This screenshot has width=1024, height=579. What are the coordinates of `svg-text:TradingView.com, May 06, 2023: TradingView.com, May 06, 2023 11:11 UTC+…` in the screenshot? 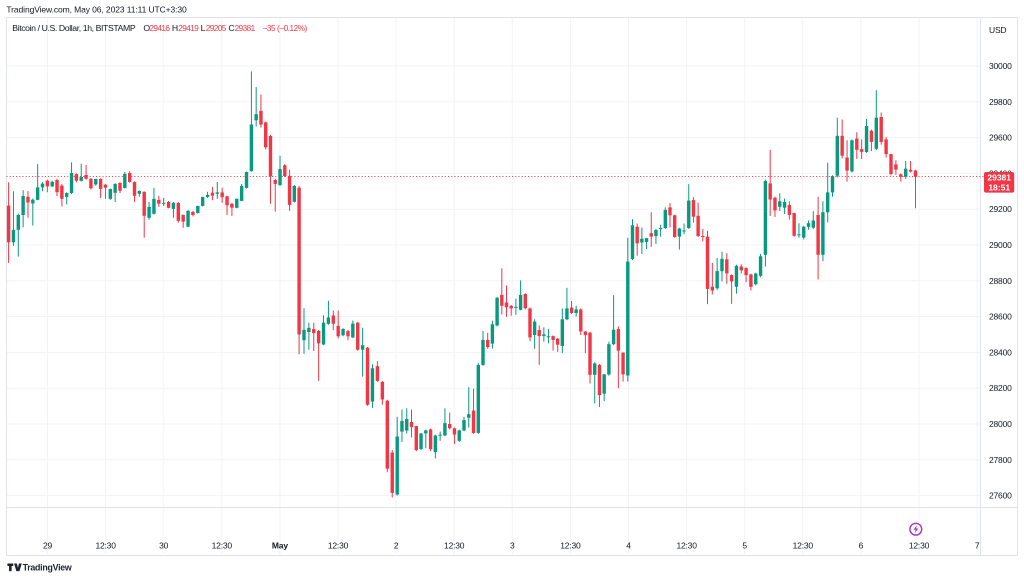 It's located at (96, 10).